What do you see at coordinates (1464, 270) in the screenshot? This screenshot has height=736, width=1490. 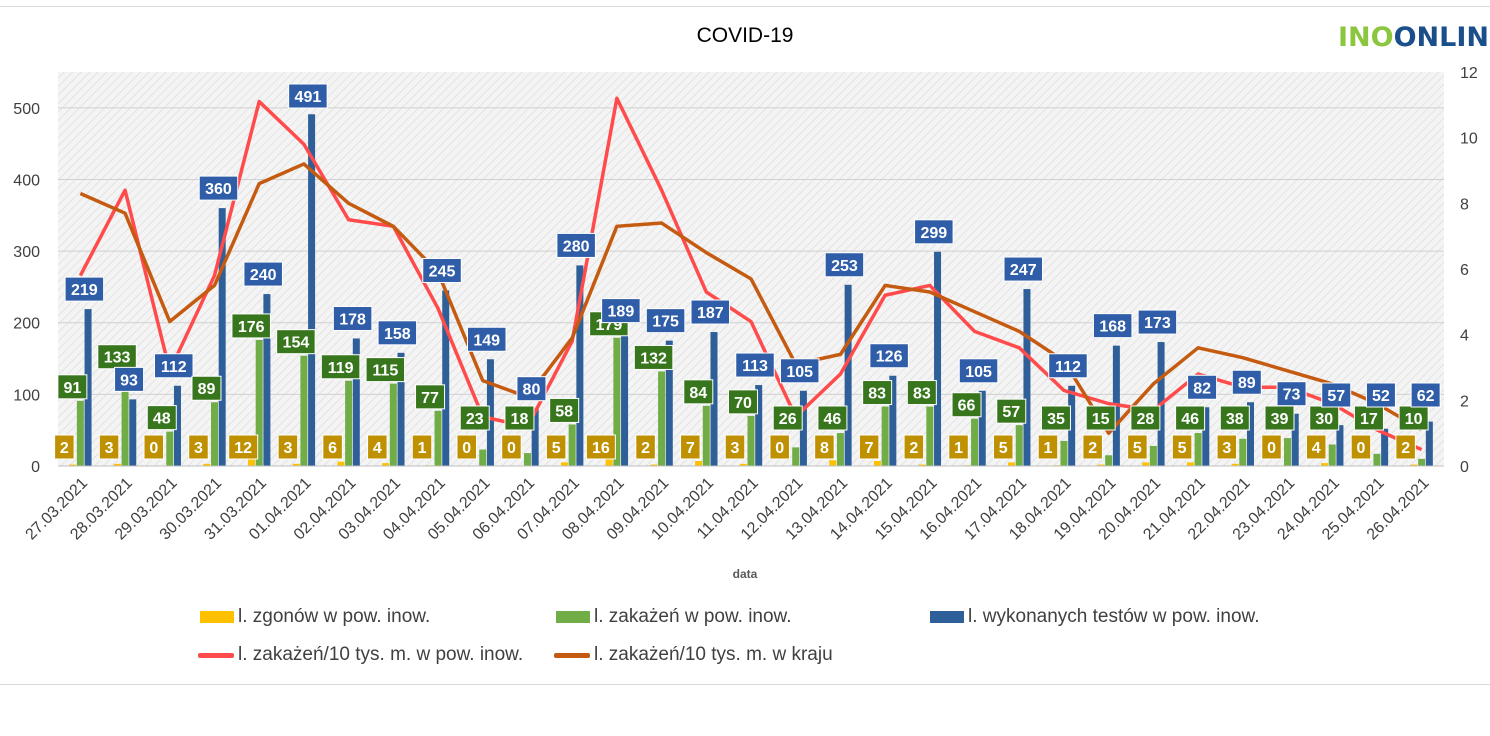 I see `y2-tick-label: 6` at bounding box center [1464, 270].